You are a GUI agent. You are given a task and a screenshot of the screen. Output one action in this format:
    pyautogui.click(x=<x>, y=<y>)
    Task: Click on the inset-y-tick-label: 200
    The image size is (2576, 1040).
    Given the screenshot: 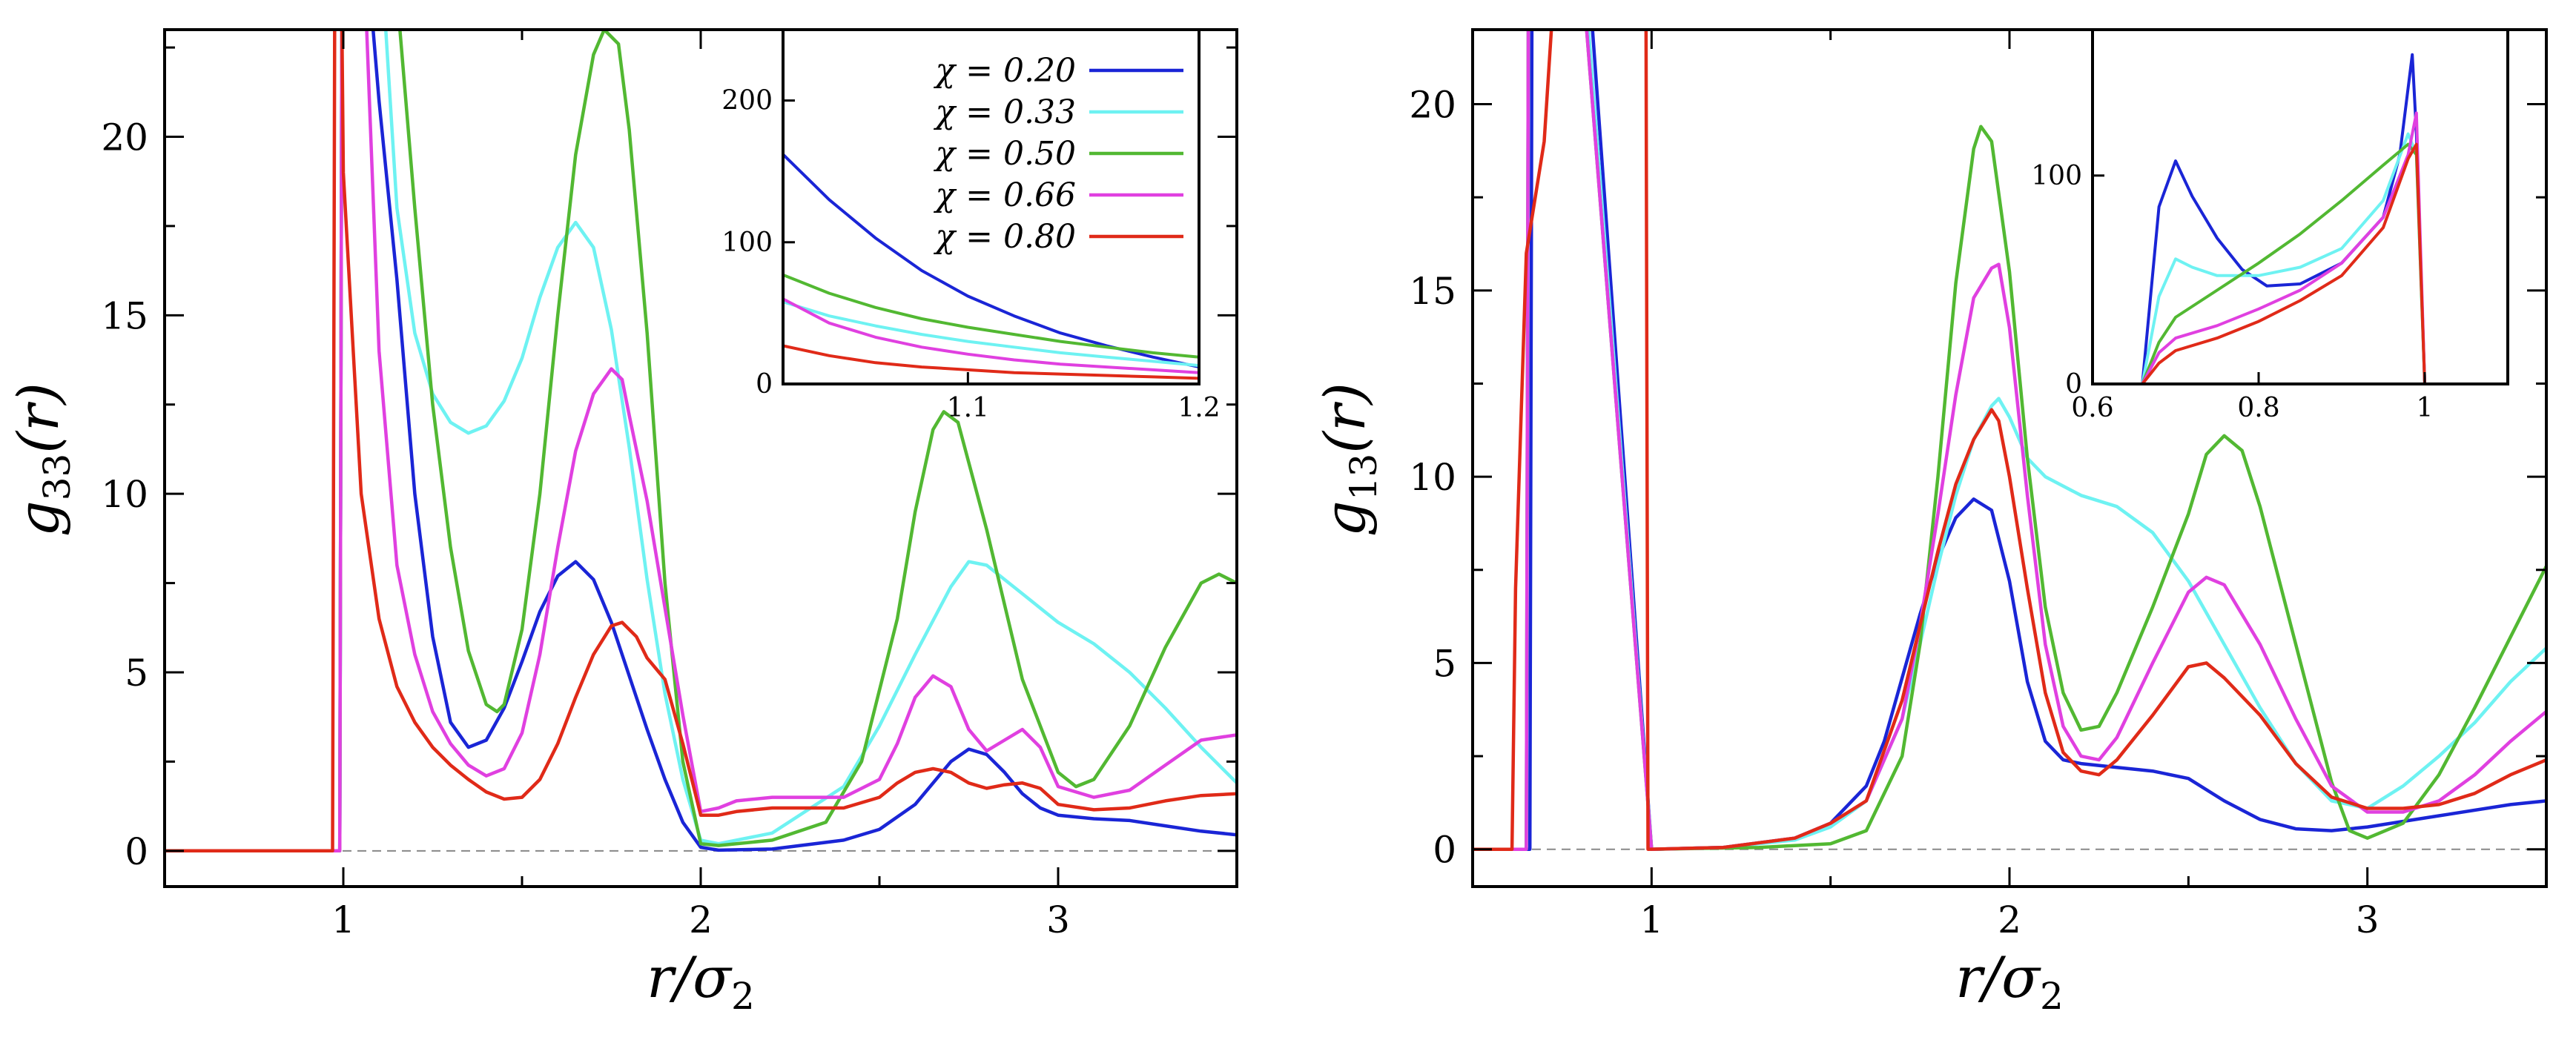 What is the action you would take?
    pyautogui.click(x=747, y=101)
    